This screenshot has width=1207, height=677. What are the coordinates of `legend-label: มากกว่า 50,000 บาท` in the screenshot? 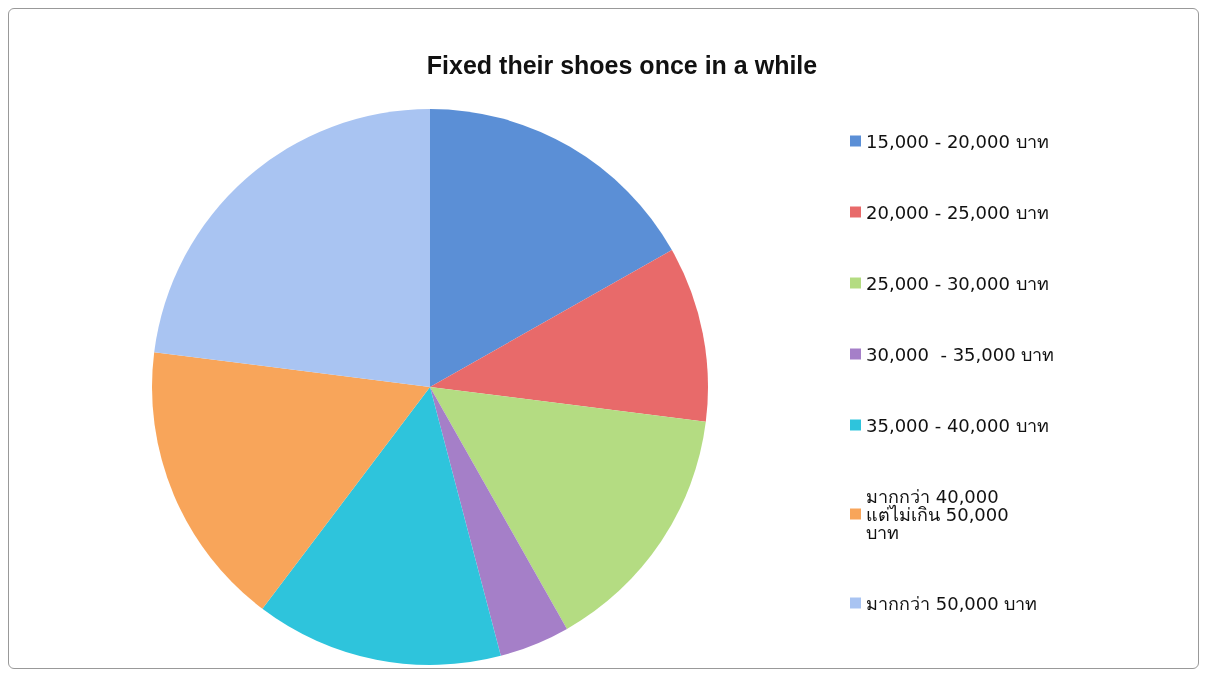 It's located at (952, 603).